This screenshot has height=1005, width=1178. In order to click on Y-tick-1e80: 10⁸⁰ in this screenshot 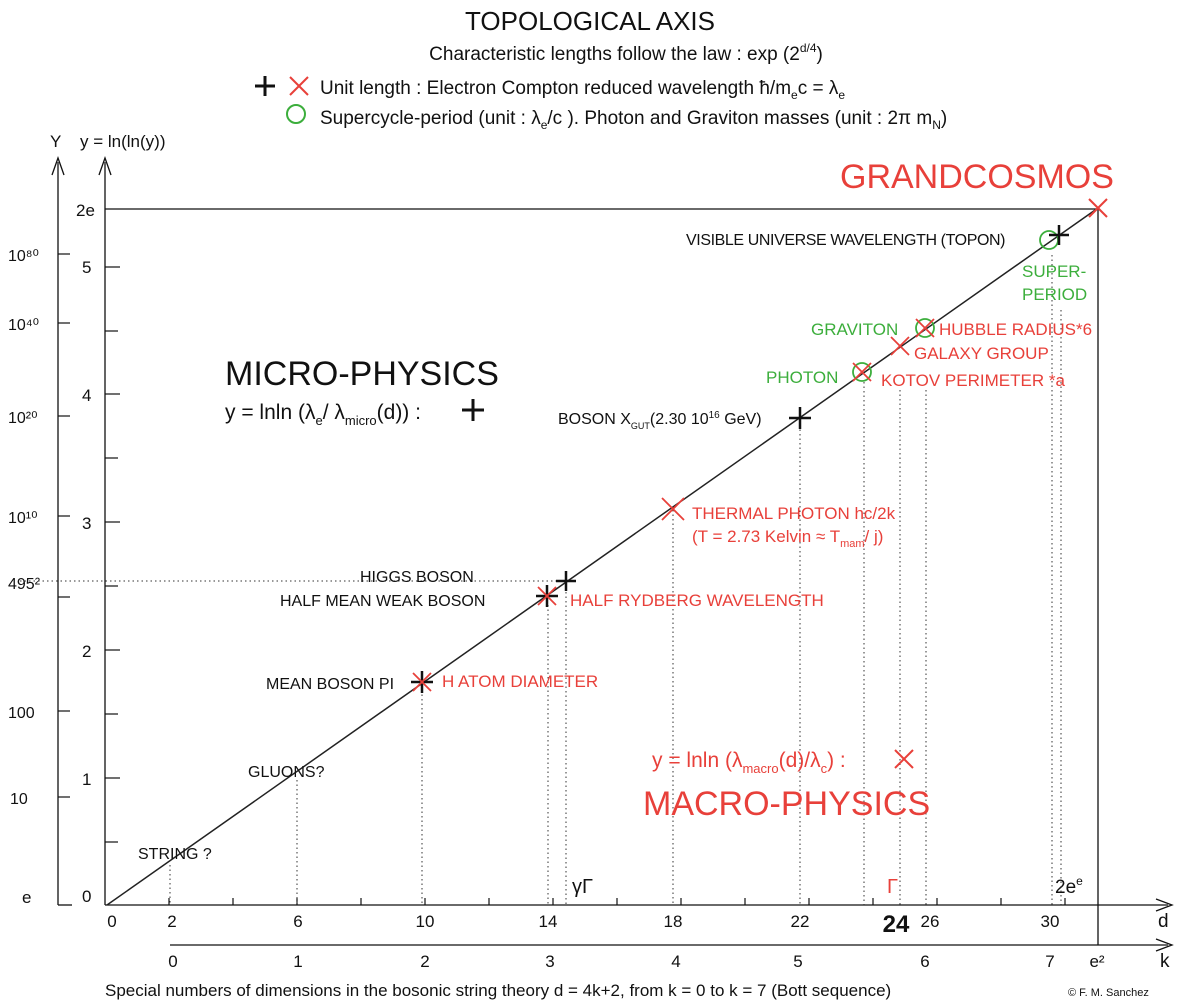, I will do `click(23, 256)`.